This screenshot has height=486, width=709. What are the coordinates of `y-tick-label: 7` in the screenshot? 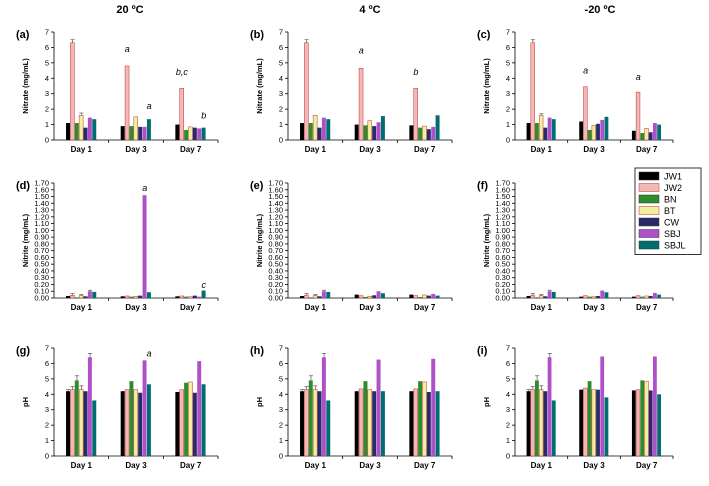 It's located at (47, 32).